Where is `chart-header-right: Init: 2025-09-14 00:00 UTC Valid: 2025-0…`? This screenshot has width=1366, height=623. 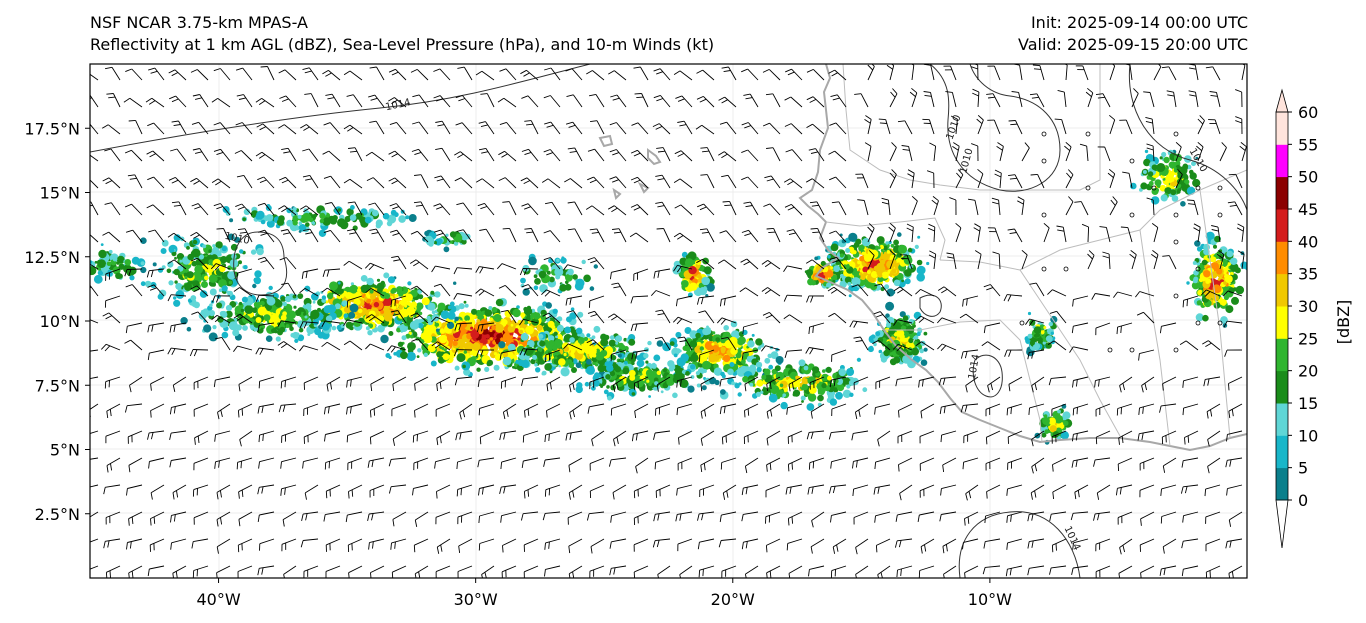 chart-header-right: Init: 2025-09-14 00:00 UTC Valid: 2025-0… is located at coordinates (1133, 34).